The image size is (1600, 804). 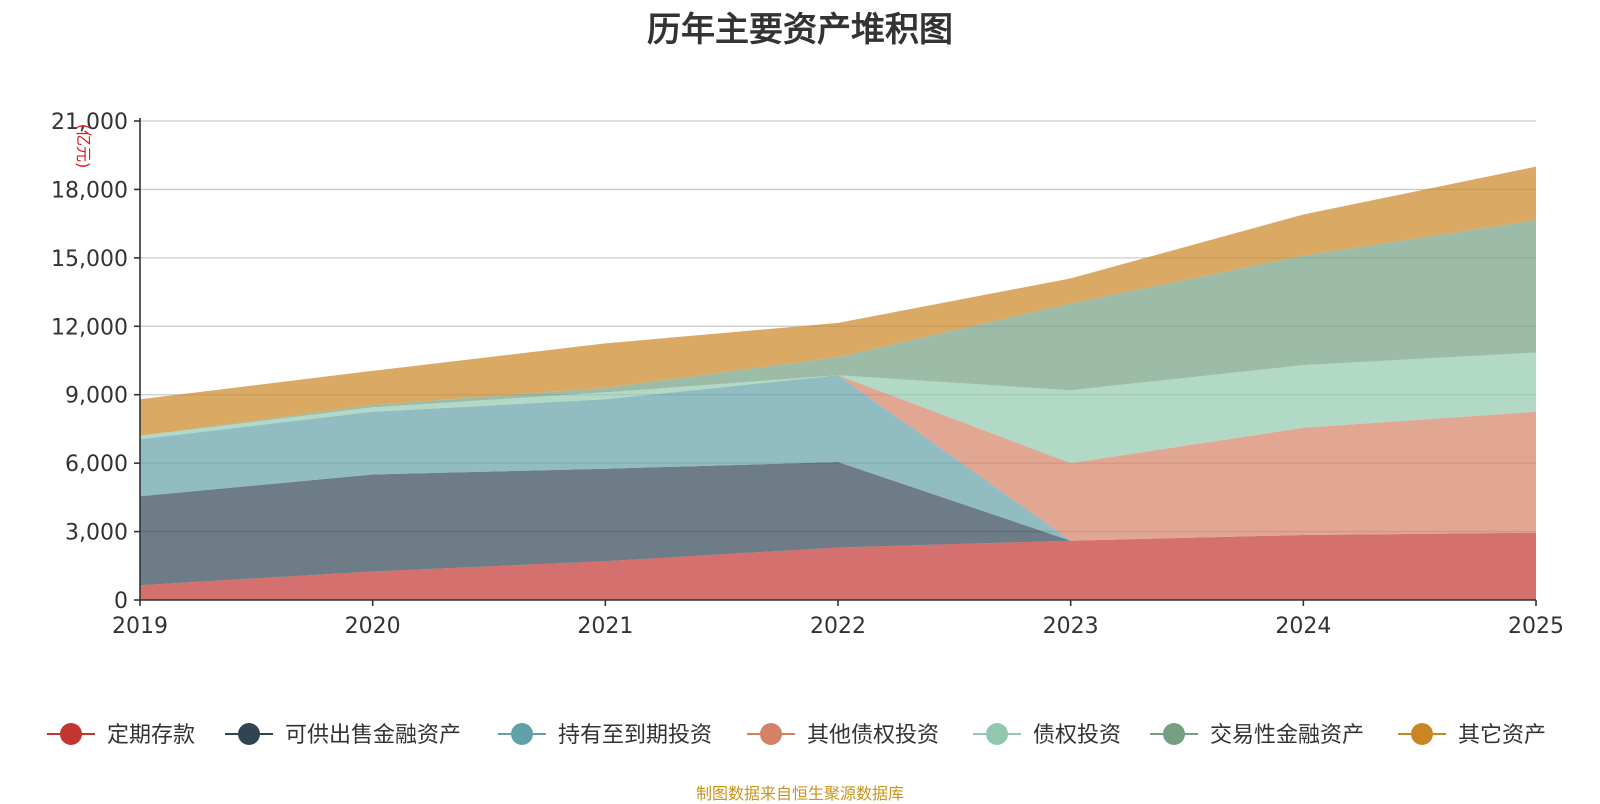 What do you see at coordinates (1536, 626) in the screenshot?
I see `x-tick-label: 2025` at bounding box center [1536, 626].